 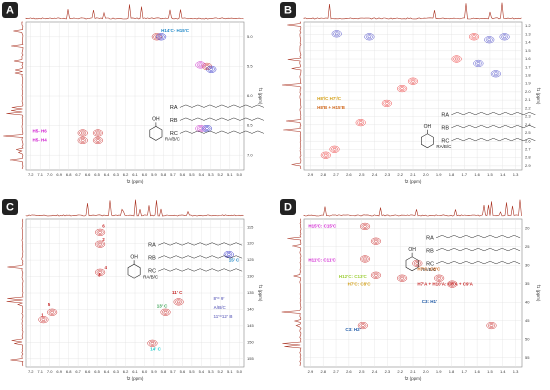 What do you see at coordinates (31, 371) in the screenshot?
I see `x-tick-label: 7.2` at bounding box center [31, 371].